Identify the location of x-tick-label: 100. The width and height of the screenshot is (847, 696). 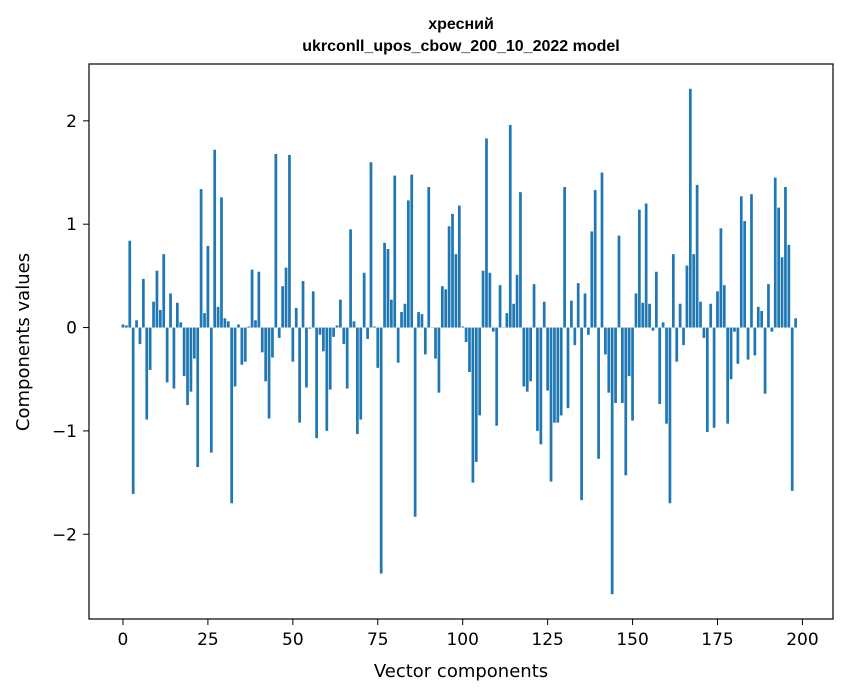
(462, 640).